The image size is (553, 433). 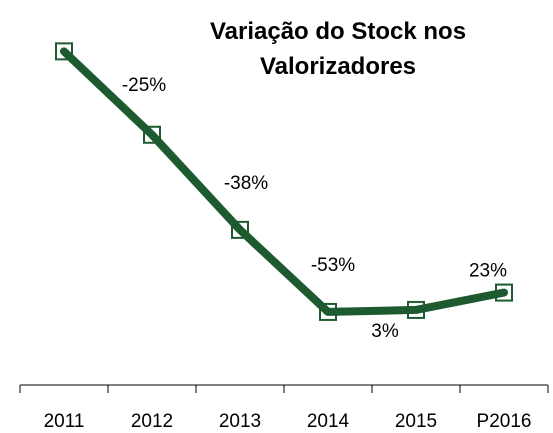 What do you see at coordinates (333, 265) in the screenshot?
I see `change-label: -53%` at bounding box center [333, 265].